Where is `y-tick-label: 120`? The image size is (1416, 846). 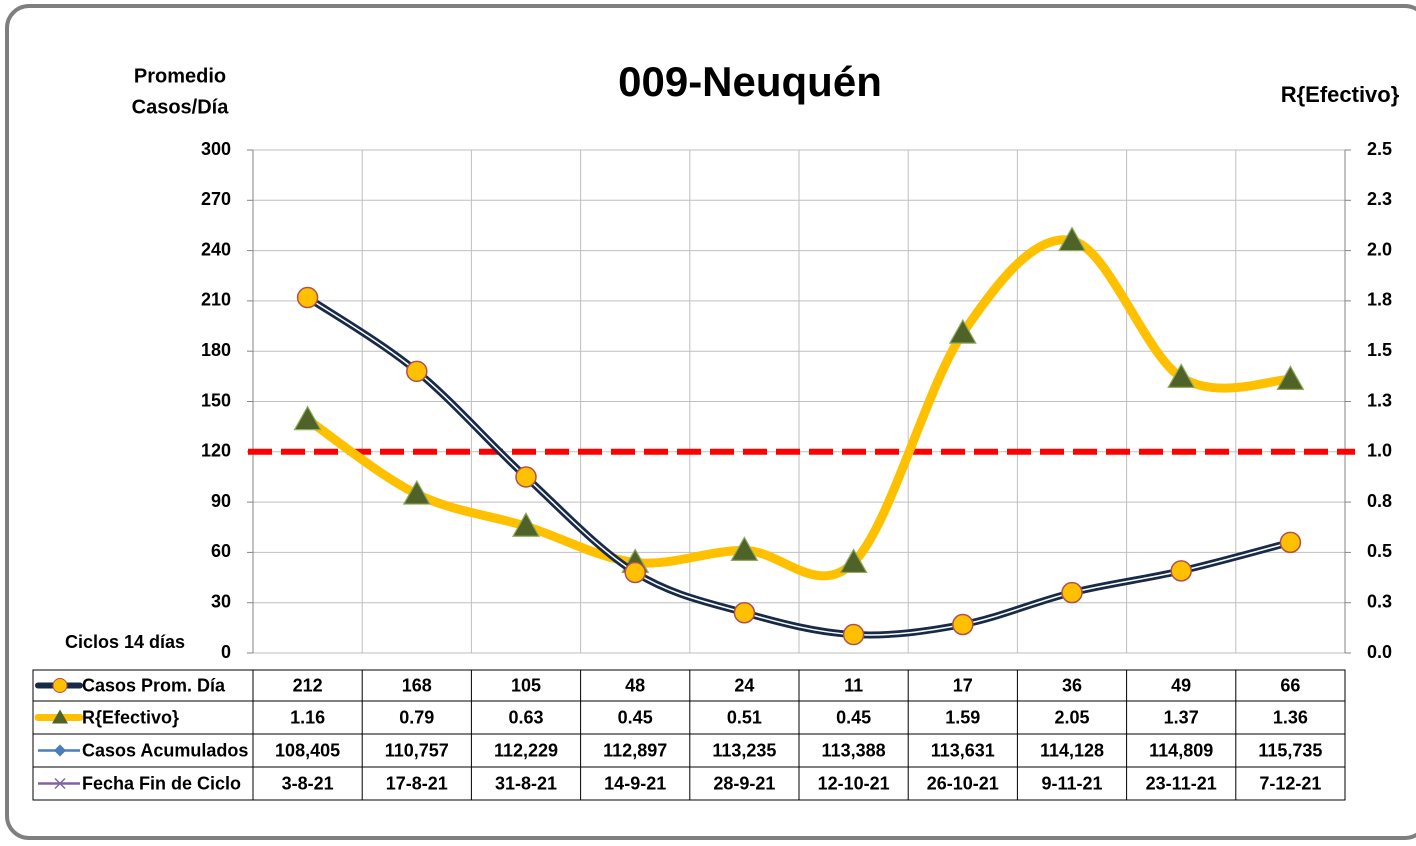 y-tick-label: 120 is located at coordinates (216, 451).